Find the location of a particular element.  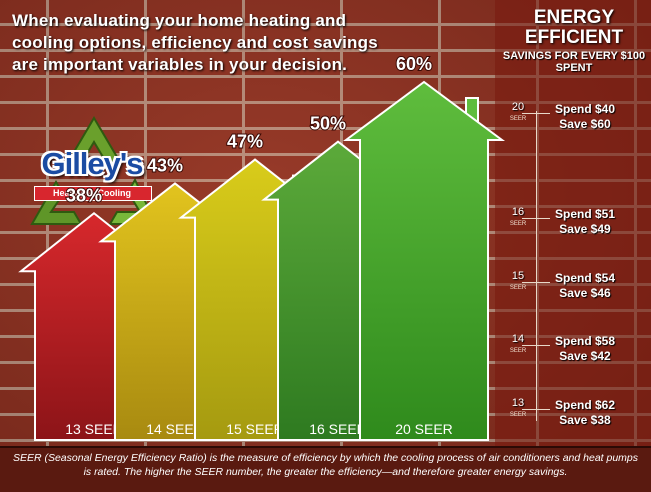

savings-scale-axis is located at coordinates (536, 266).